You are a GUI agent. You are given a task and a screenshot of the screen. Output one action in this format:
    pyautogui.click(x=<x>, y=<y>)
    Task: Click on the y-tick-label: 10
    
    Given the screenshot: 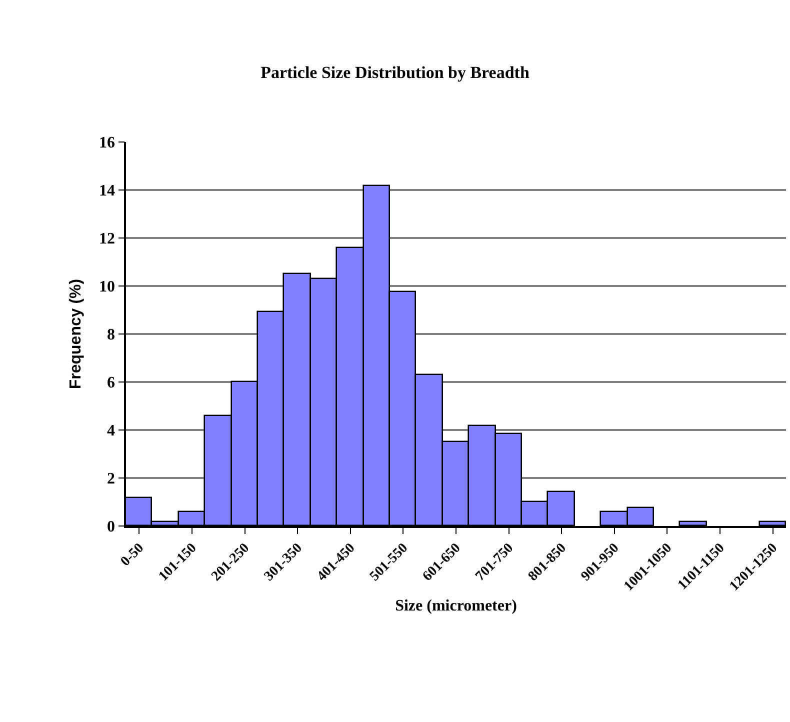 What is the action you would take?
    pyautogui.click(x=107, y=287)
    